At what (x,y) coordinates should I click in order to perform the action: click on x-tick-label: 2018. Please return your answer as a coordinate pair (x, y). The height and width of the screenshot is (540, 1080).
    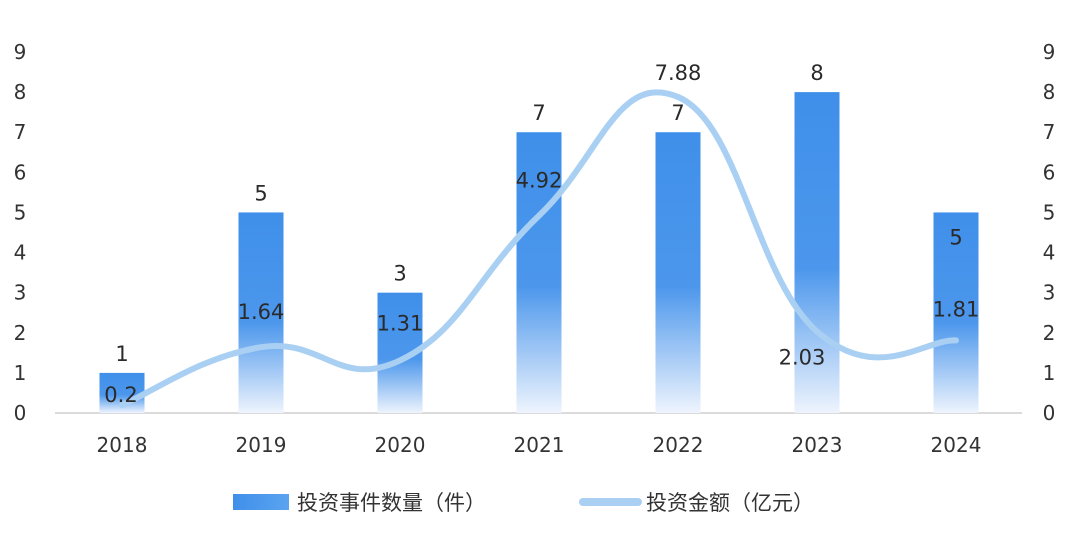
    Looking at the image, I should click on (122, 445).